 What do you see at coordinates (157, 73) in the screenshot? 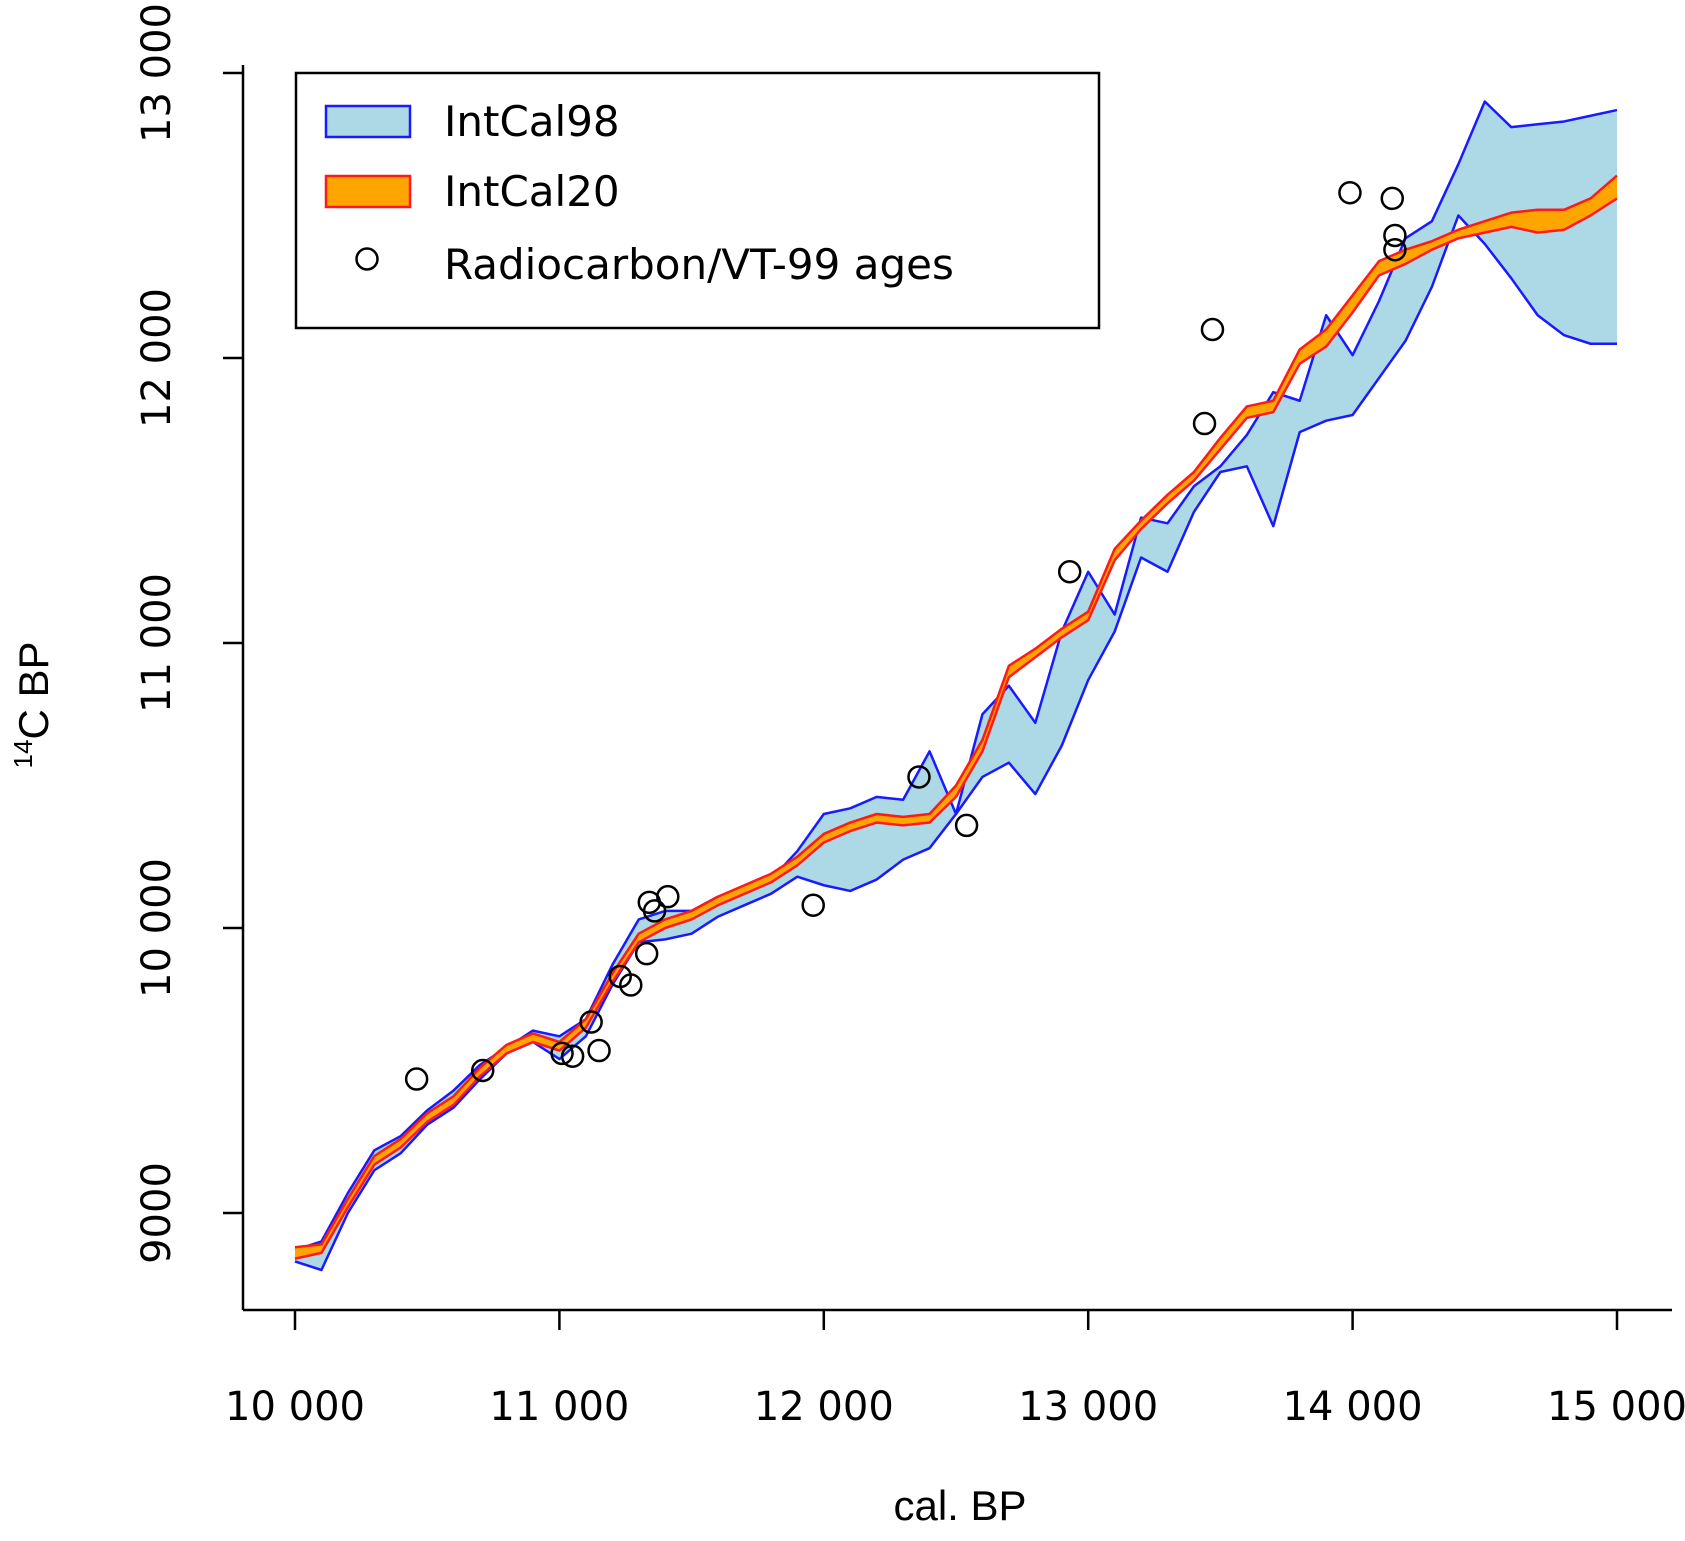
I see `y-tick-label: 13 000` at bounding box center [157, 73].